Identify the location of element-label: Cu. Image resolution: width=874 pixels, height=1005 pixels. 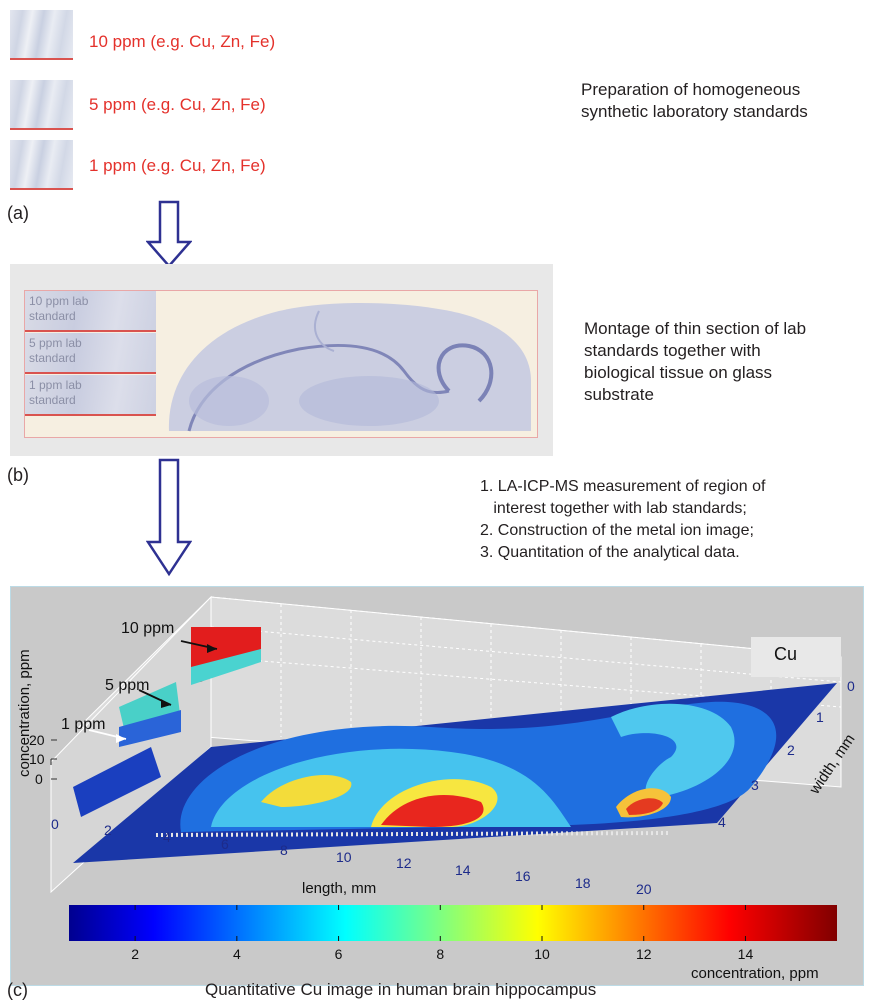
(785, 654).